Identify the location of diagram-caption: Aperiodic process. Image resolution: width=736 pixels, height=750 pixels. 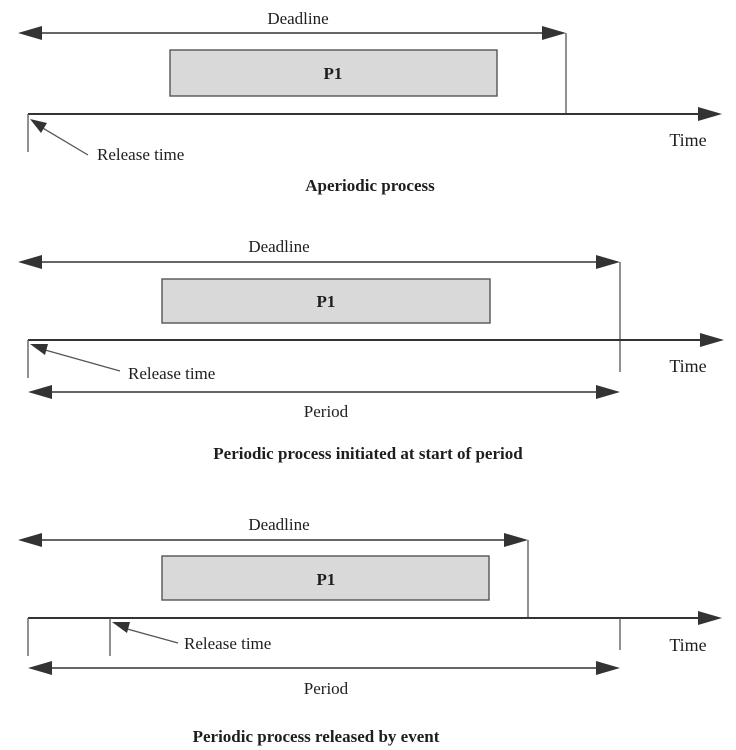
(370, 185).